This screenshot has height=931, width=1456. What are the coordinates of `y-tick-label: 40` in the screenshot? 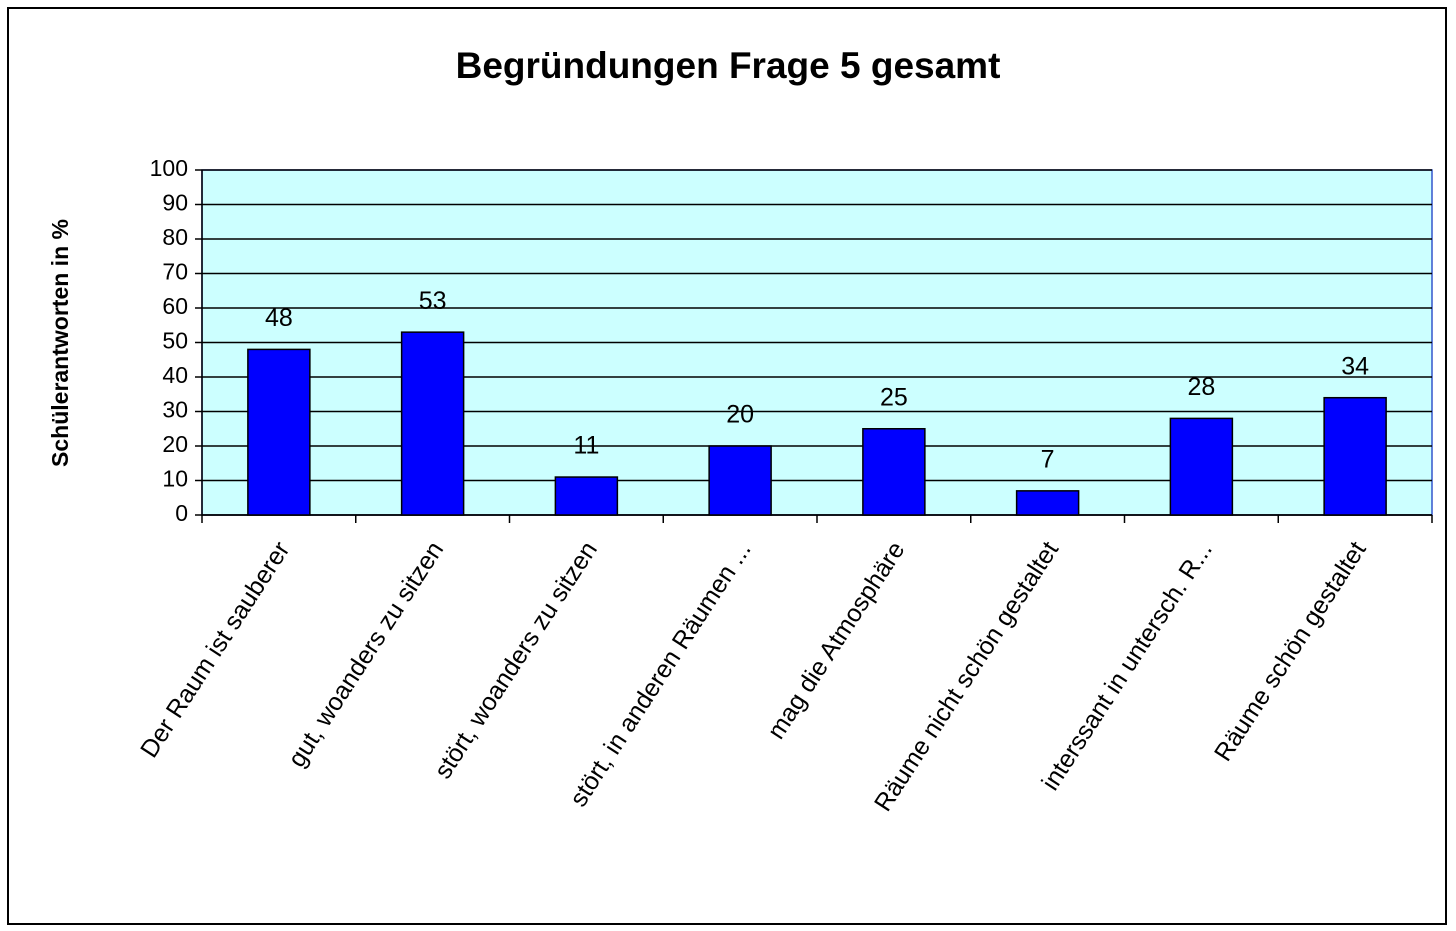 It's located at (175, 375).